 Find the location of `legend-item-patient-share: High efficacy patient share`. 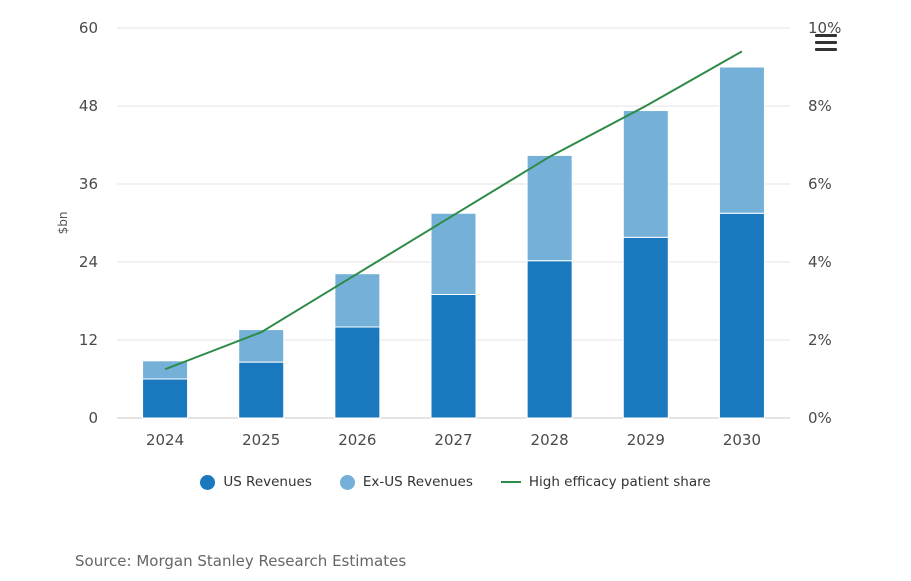

legend-item-patient-share: High efficacy patient share is located at coordinates (605, 482).